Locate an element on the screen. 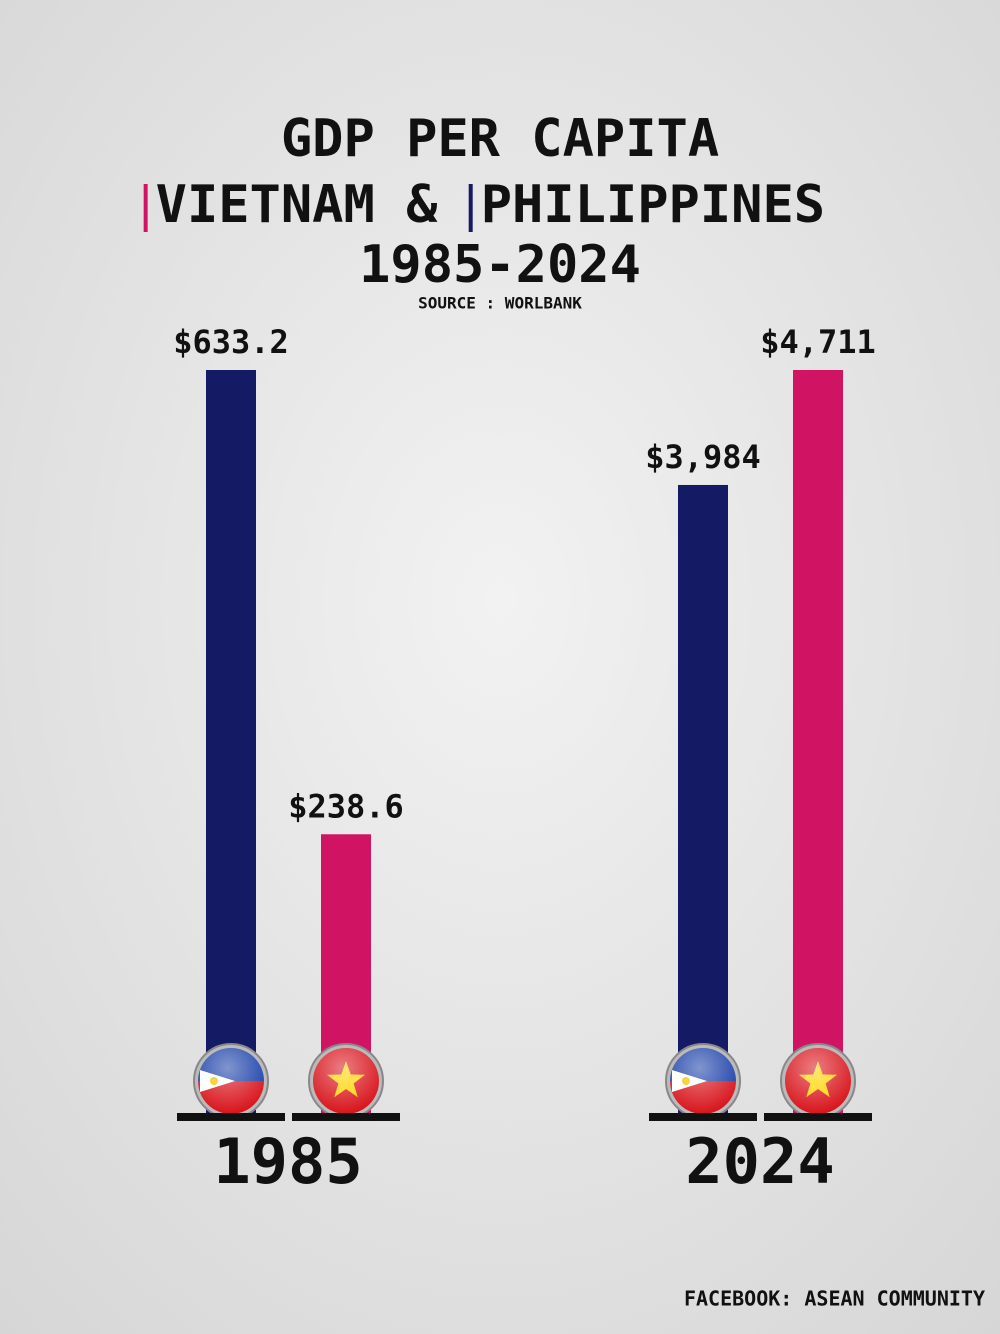 The width and height of the screenshot is (1000, 1334). chart-title: GDP PER CAPITA is located at coordinates (500, 139).